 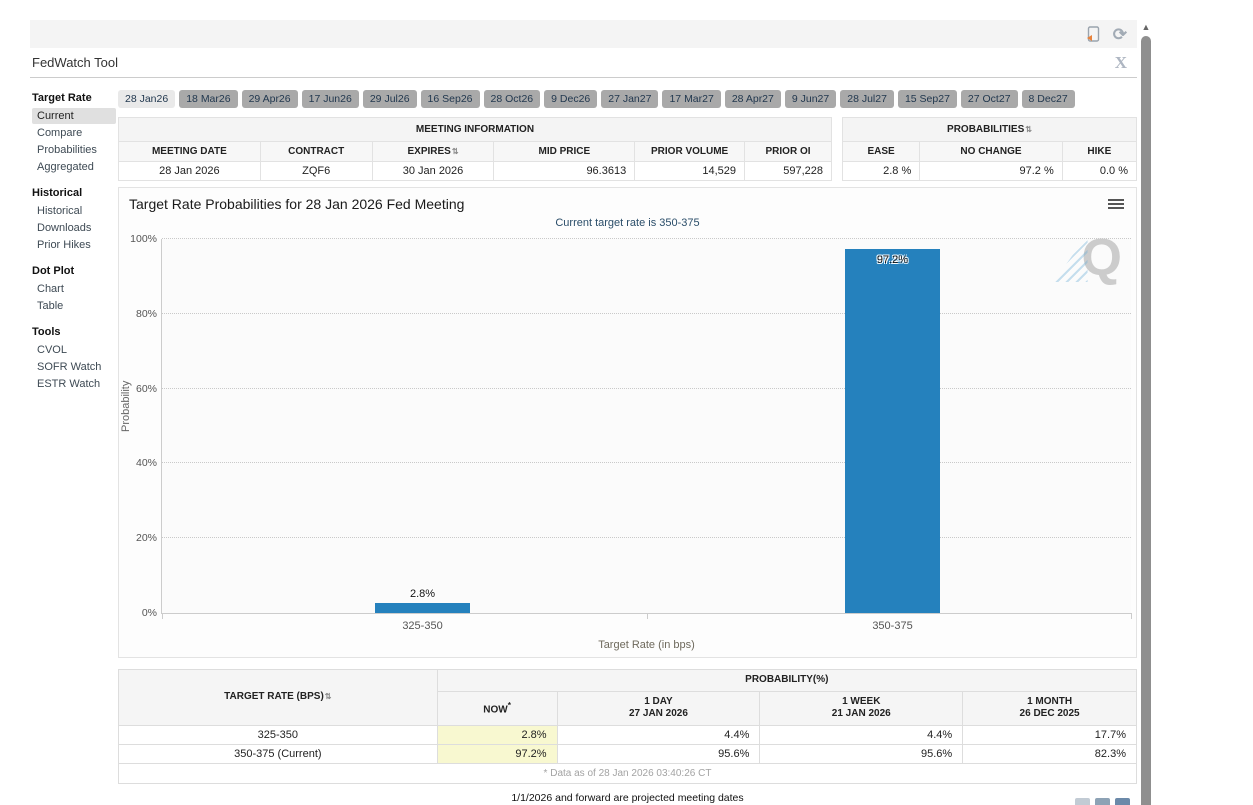 What do you see at coordinates (422, 626) in the screenshot?
I see `x-axis-category: 325-350` at bounding box center [422, 626].